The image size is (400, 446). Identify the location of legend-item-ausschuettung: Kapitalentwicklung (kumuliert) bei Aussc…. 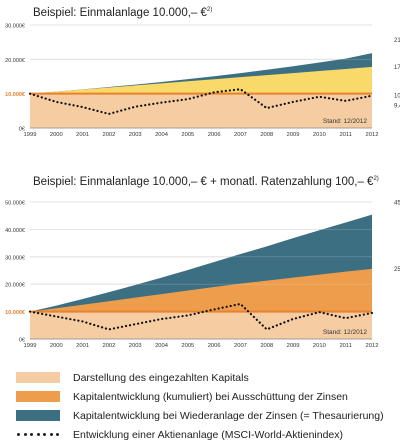
(206, 396).